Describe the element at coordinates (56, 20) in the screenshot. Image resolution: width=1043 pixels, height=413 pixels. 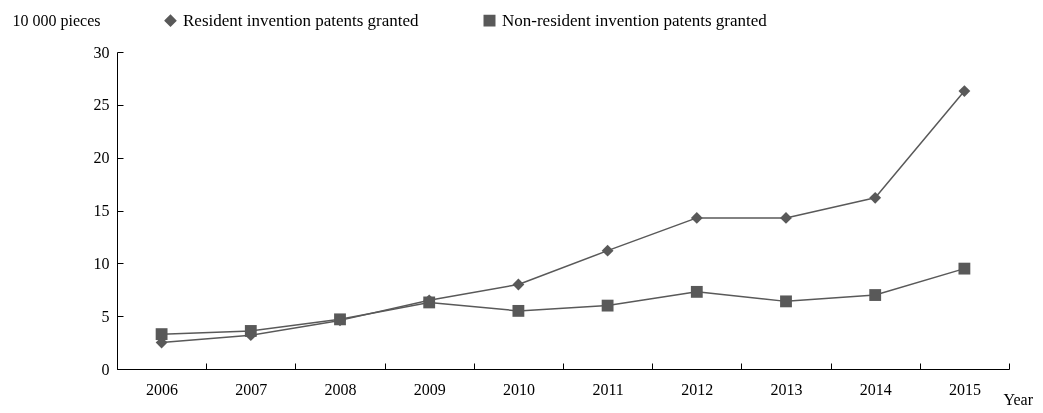
I see `y-axis-title: 10 000 pieces` at that location.